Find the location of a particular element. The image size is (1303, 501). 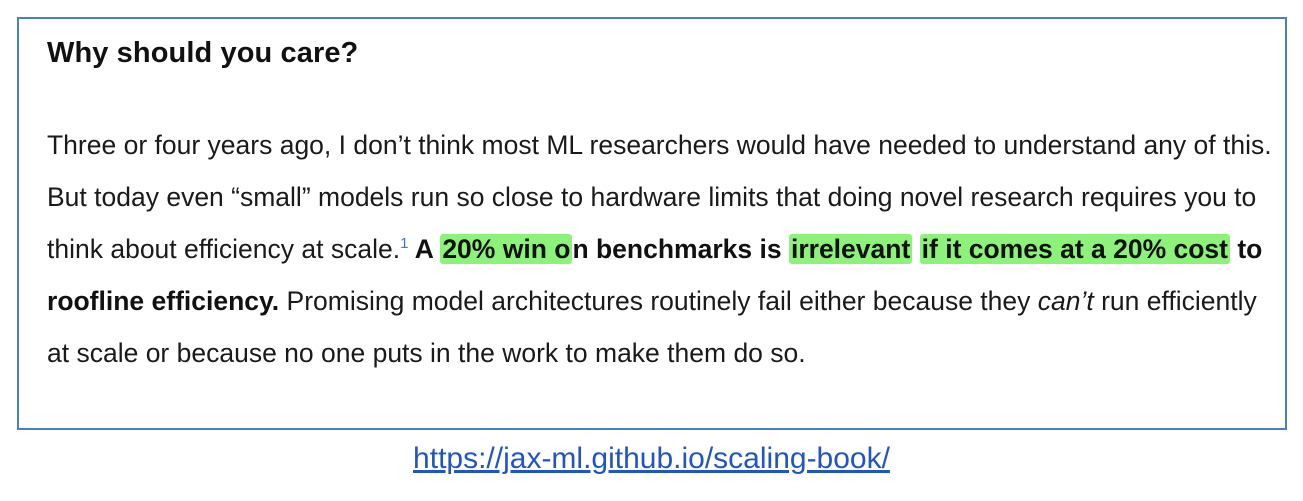

bold-benchmarks-text: n benchmarks is is located at coordinates (680, 249).